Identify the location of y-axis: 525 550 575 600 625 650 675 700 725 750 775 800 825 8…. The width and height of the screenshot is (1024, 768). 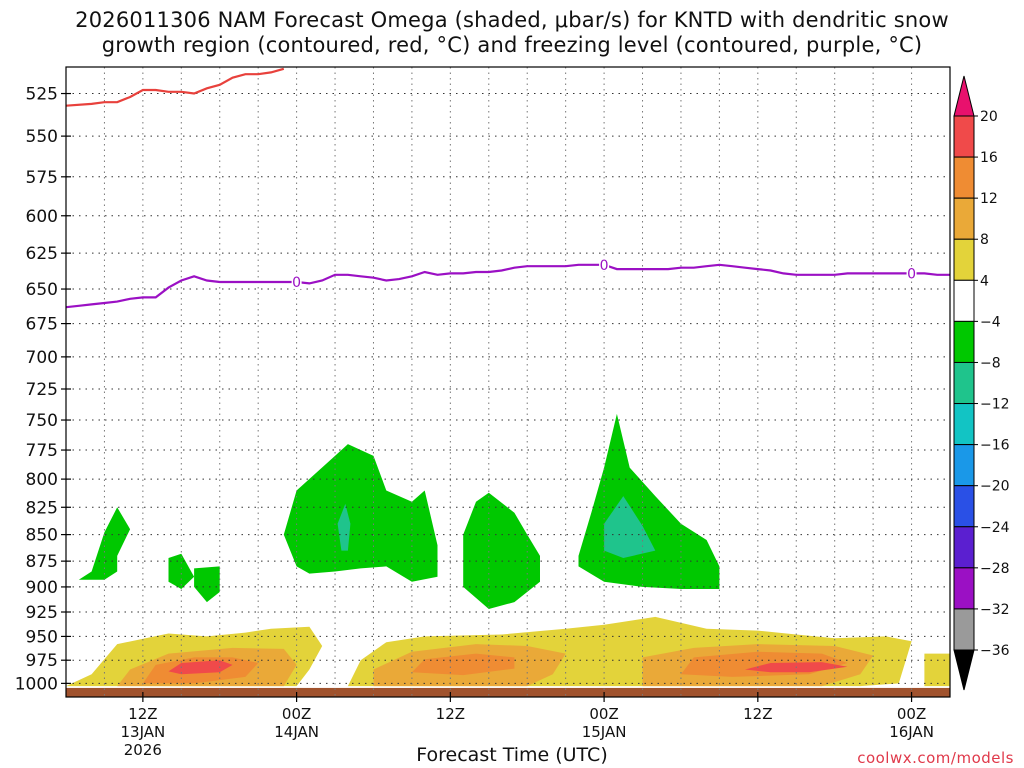
(43, 389).